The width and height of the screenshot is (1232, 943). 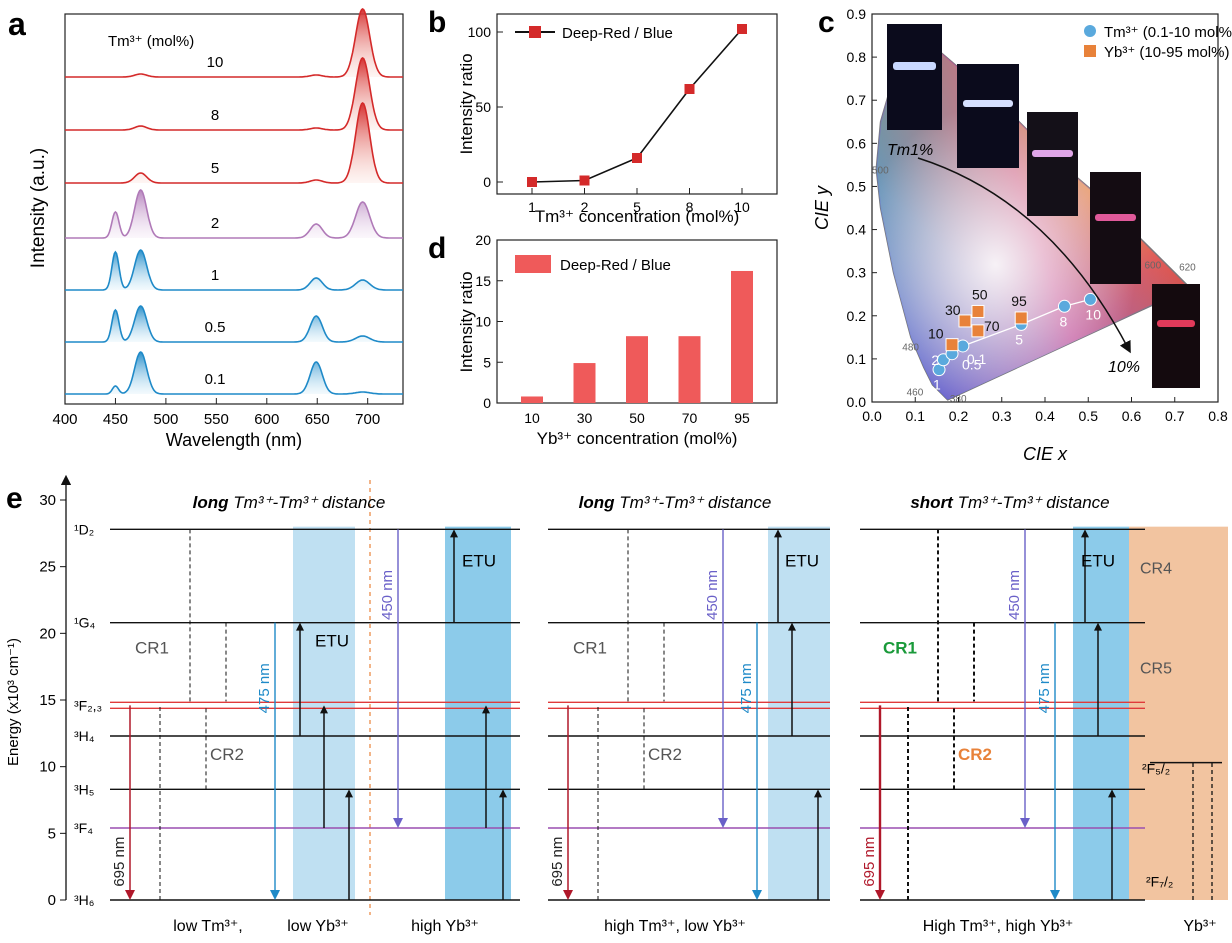 I want to click on x-tick-label: 70, so click(x=690, y=418).